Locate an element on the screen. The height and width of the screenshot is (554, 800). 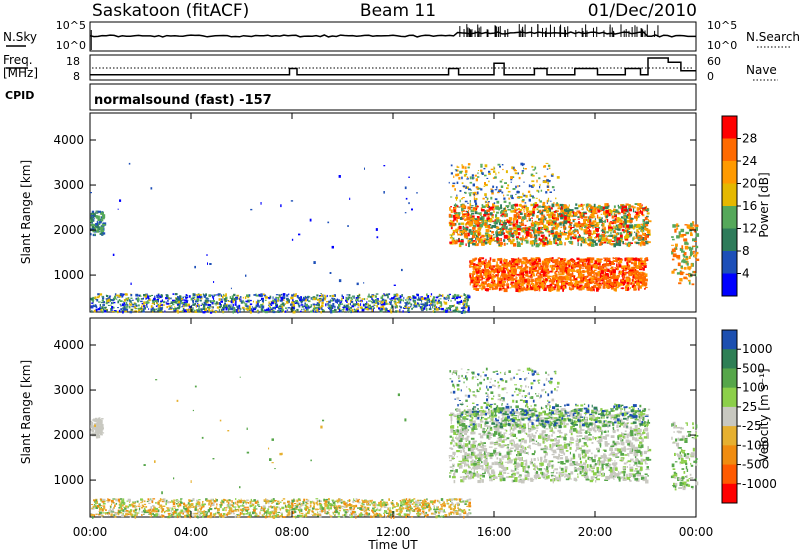
noise-left-tick-bottom: 10^0 is located at coordinates (71, 45).